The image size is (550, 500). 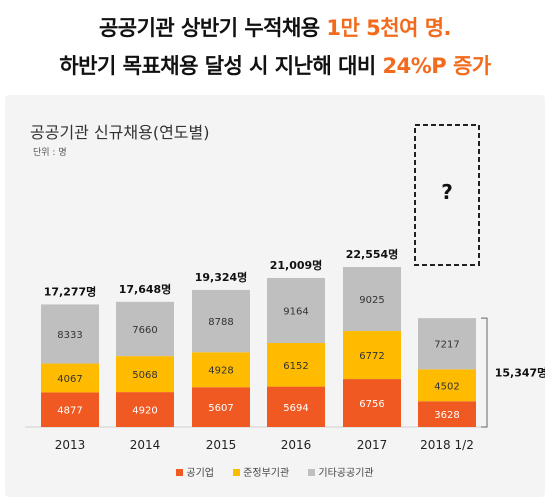 I want to click on bar-value-label: 8788, so click(x=220, y=322).